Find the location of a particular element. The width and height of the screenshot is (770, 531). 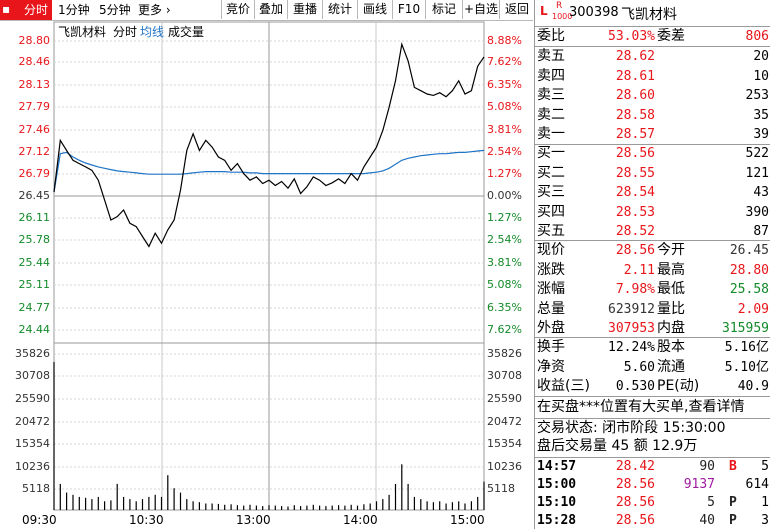

bid-volume: 390 is located at coordinates (757, 212).